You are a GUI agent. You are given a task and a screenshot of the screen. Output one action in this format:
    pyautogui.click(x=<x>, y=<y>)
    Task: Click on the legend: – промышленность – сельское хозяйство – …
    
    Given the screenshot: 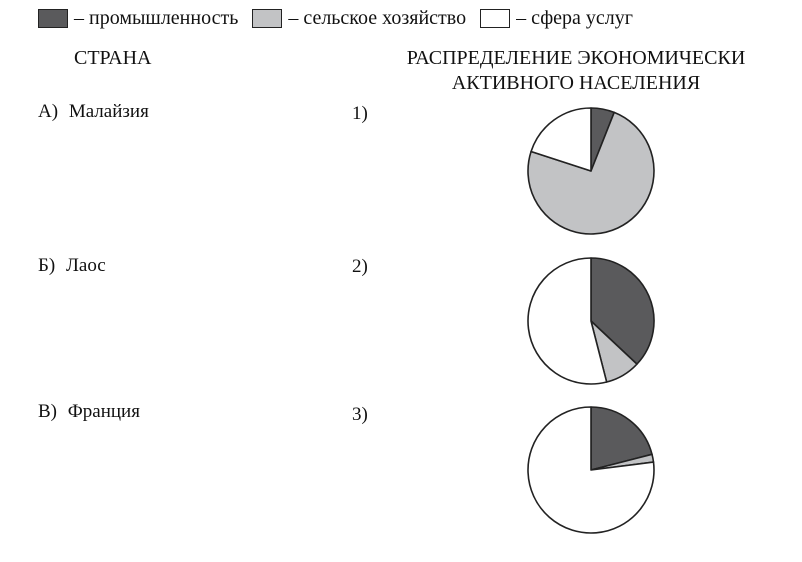 What is the action you would take?
    pyautogui.click(x=342, y=18)
    